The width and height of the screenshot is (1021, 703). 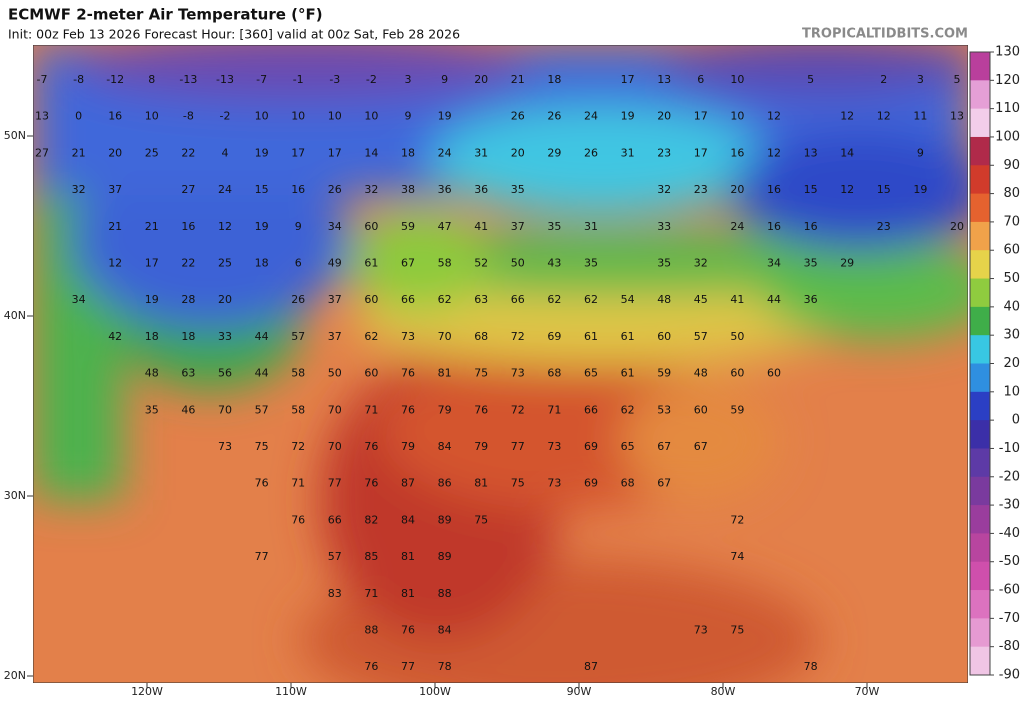 What do you see at coordinates (298, 79) in the screenshot?
I see `temperature-value: -1` at bounding box center [298, 79].